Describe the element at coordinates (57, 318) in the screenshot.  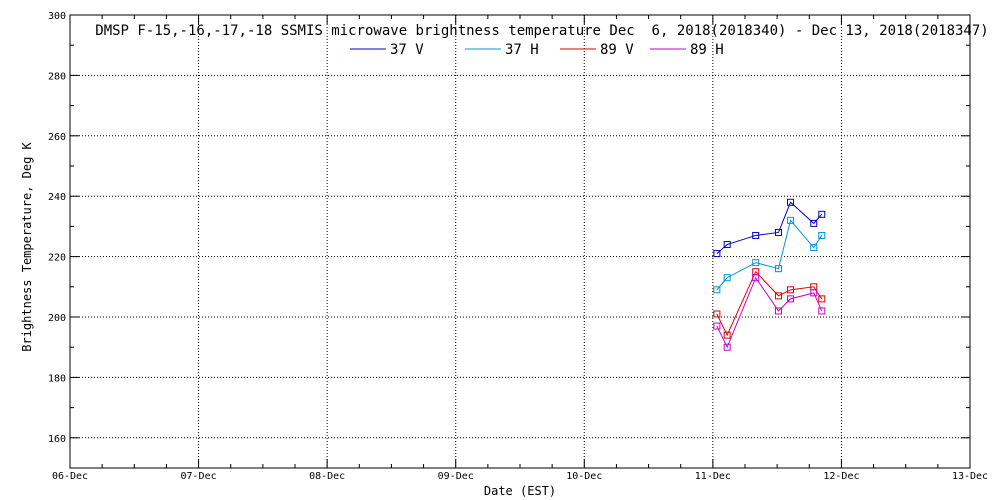
I see `y-tick-label: 200` at that location.